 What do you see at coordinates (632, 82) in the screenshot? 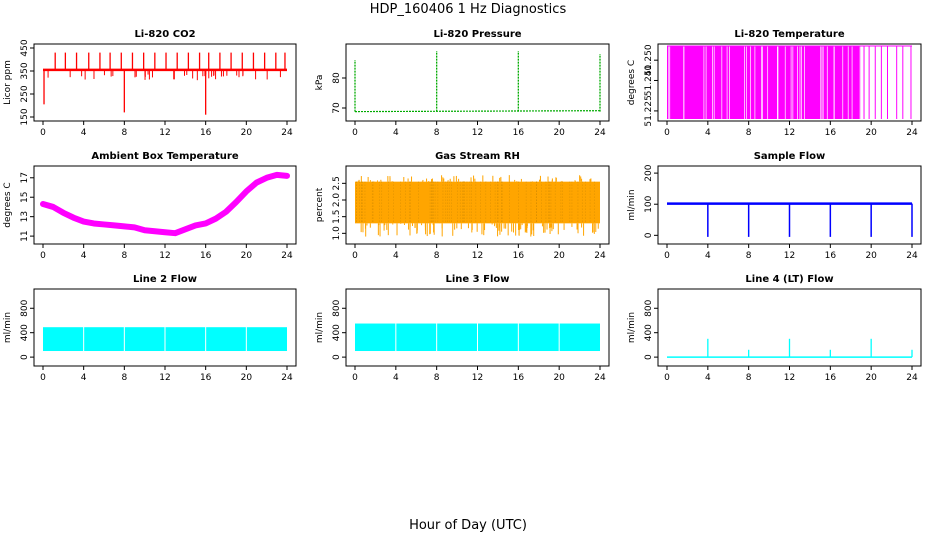
I see `y-axis-label: degrees C` at bounding box center [632, 82].